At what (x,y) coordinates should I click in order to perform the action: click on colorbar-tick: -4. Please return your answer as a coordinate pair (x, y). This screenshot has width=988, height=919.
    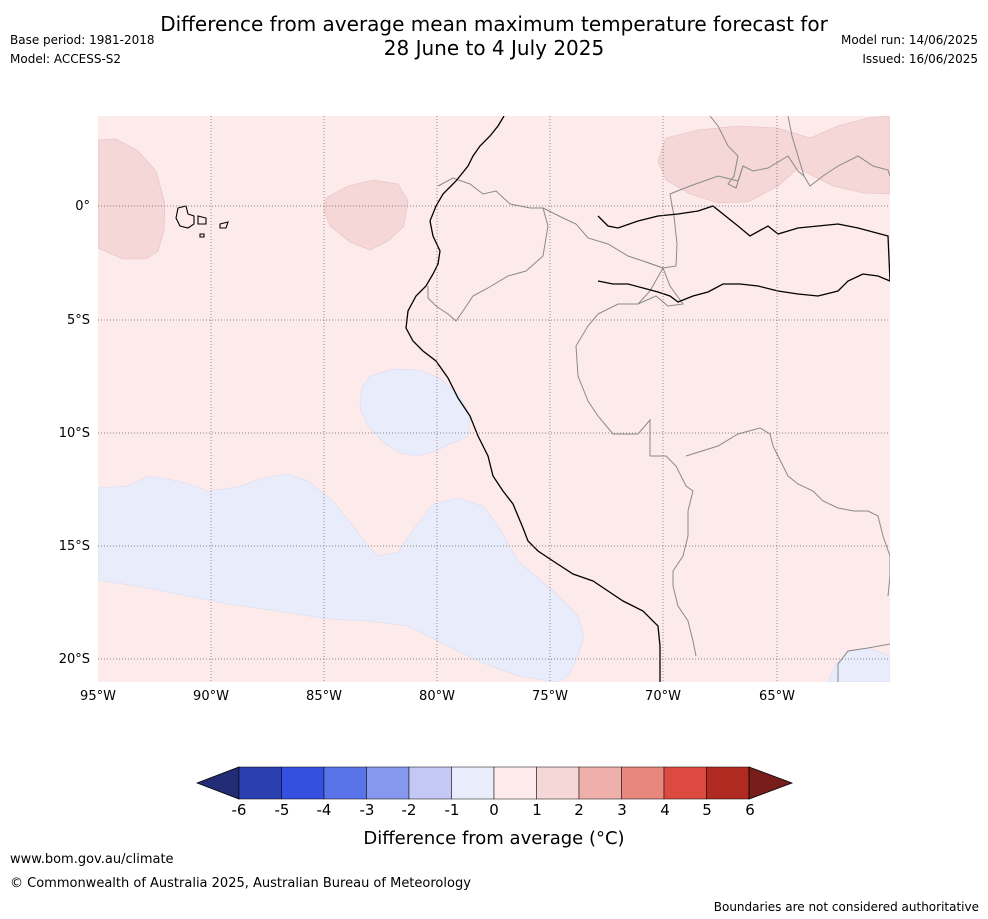
    Looking at the image, I should click on (324, 810).